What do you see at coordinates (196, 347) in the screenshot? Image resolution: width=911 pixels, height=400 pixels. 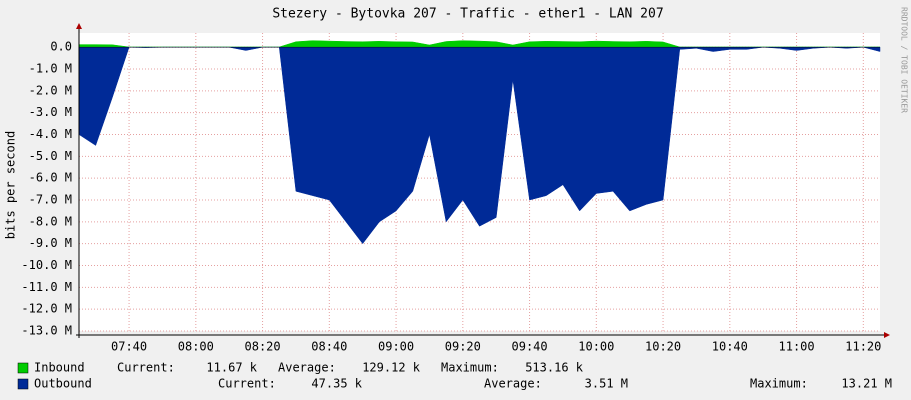 I see `x-tick-label: 08:00` at bounding box center [196, 347].